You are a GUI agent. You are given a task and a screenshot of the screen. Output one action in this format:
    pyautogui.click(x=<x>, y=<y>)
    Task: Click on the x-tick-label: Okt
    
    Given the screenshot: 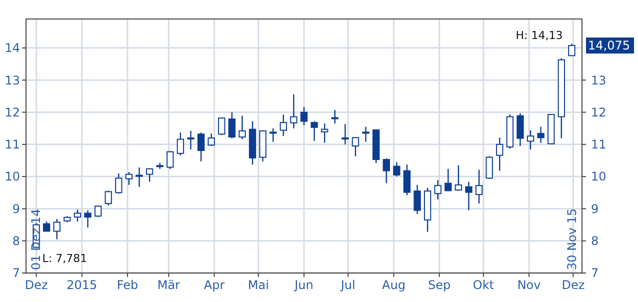 What is the action you would take?
    pyautogui.click(x=483, y=285)
    